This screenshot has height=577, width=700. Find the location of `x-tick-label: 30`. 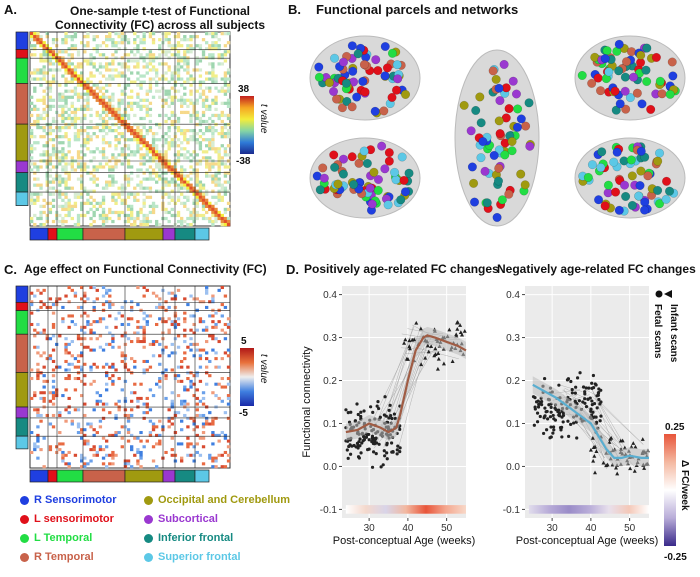

x-tick-label: 30 is located at coordinates (553, 528).